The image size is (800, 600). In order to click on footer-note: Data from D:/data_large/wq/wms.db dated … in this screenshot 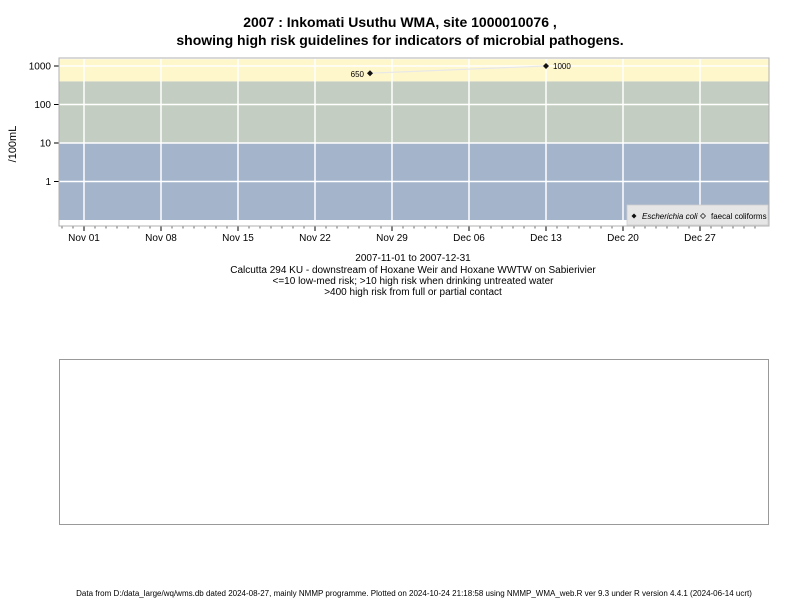, I will do `click(414, 593)`.